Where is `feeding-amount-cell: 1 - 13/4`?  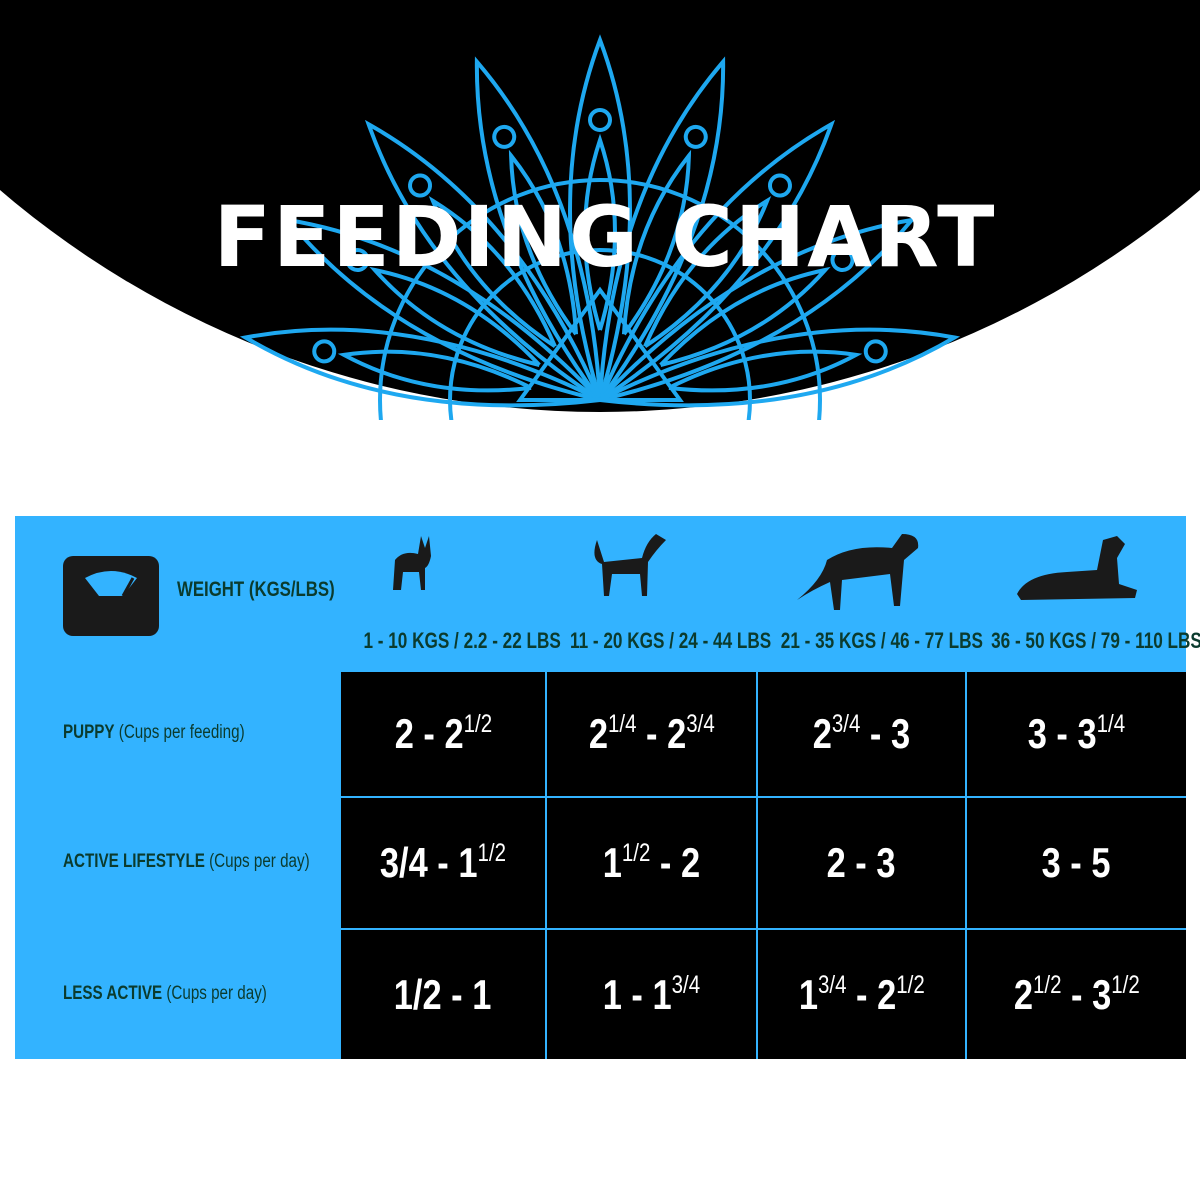
feeding-amount-cell: 1 - 13/4 is located at coordinates (651, 994).